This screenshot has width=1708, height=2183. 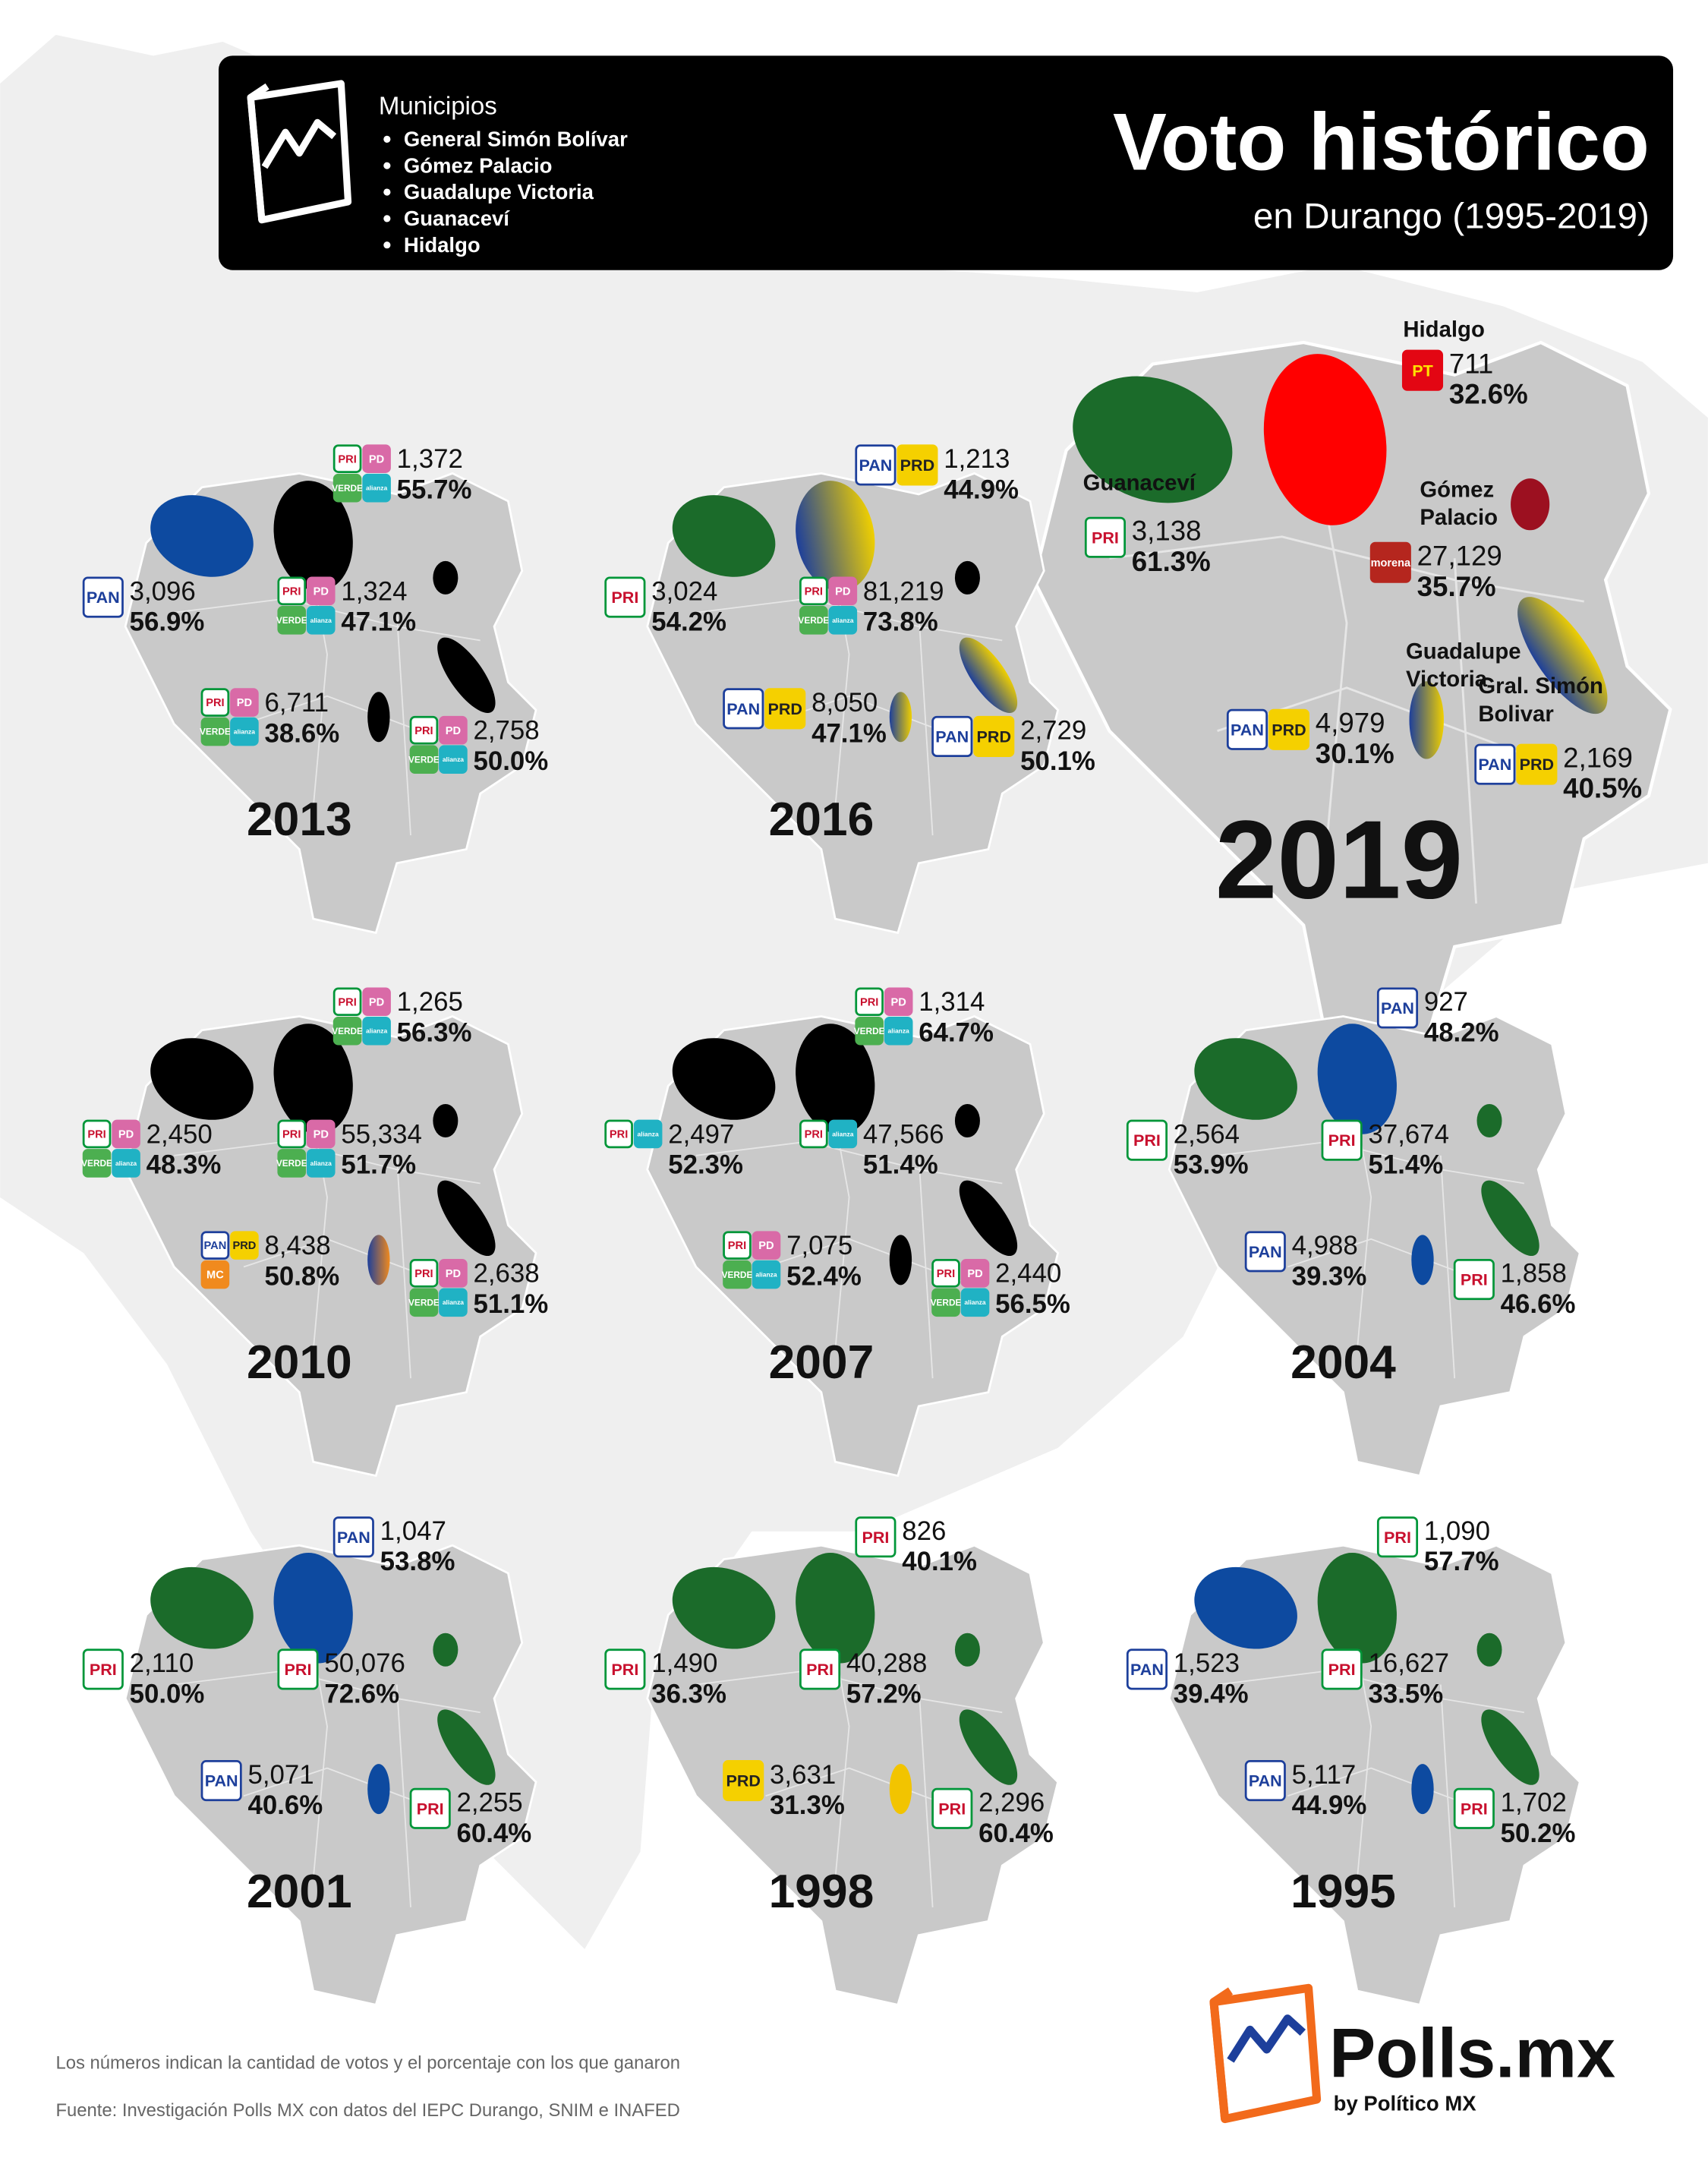 I want to click on percentage: 57.2%, so click(x=884, y=1693).